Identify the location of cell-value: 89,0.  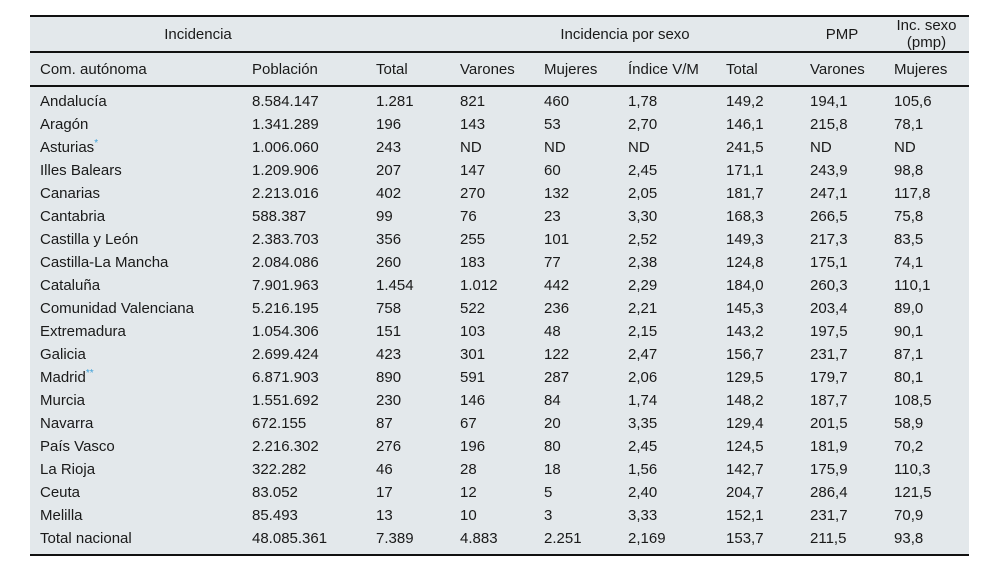
(909, 308).